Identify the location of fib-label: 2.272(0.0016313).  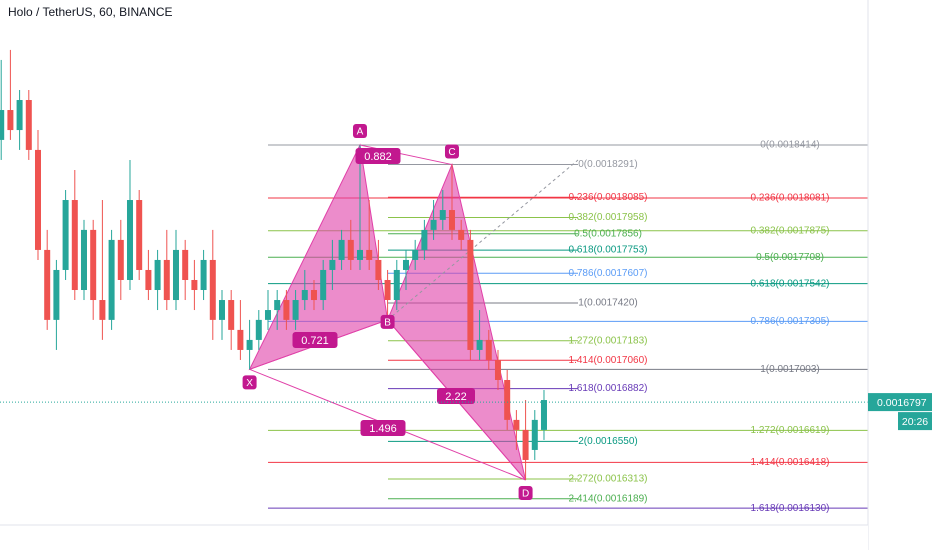
(608, 479).